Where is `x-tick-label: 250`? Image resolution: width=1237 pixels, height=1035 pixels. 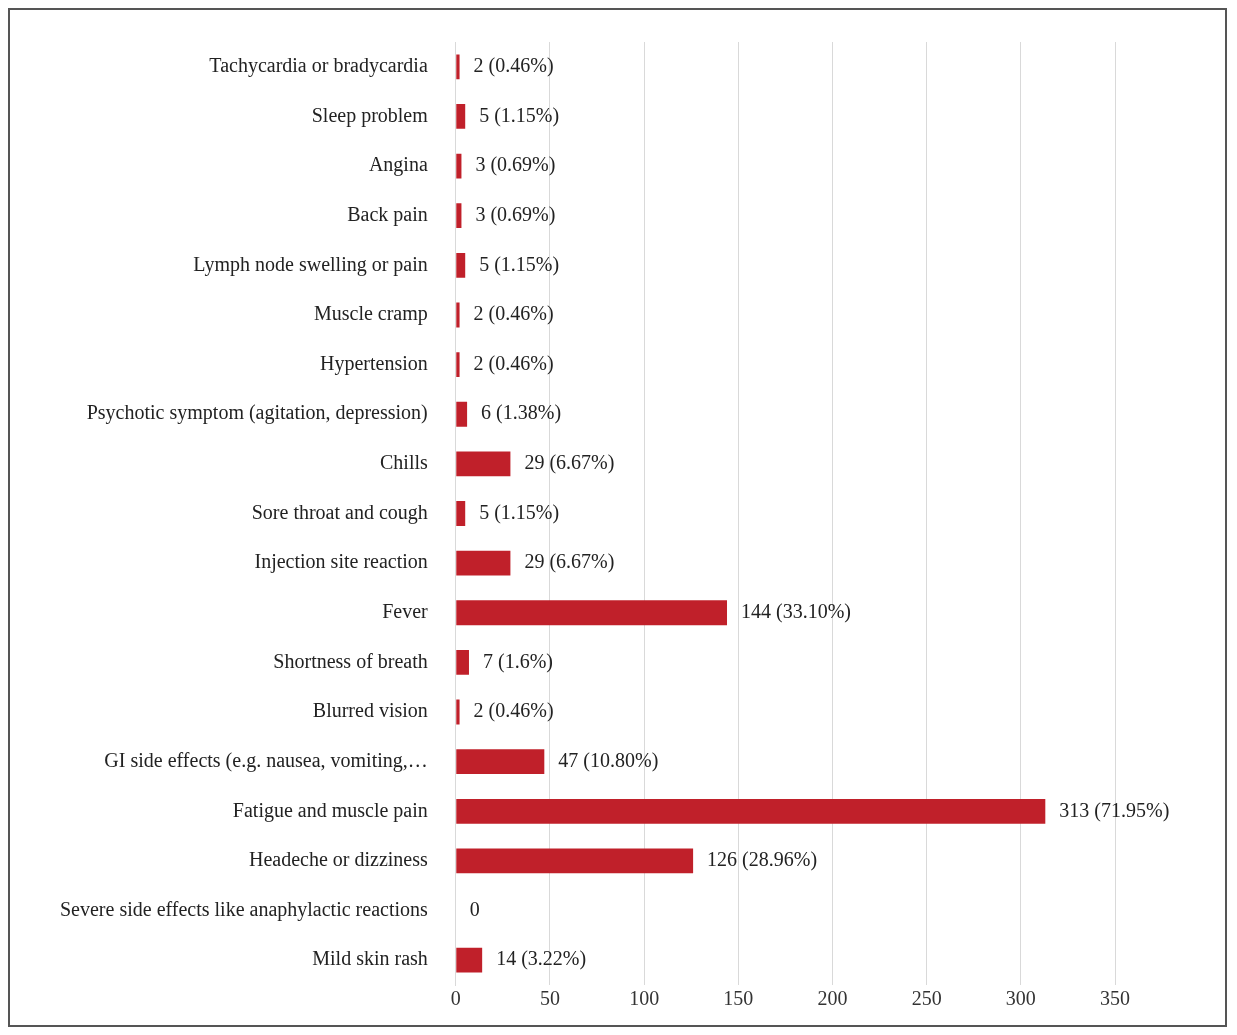 x-tick-label: 250 is located at coordinates (926, 998).